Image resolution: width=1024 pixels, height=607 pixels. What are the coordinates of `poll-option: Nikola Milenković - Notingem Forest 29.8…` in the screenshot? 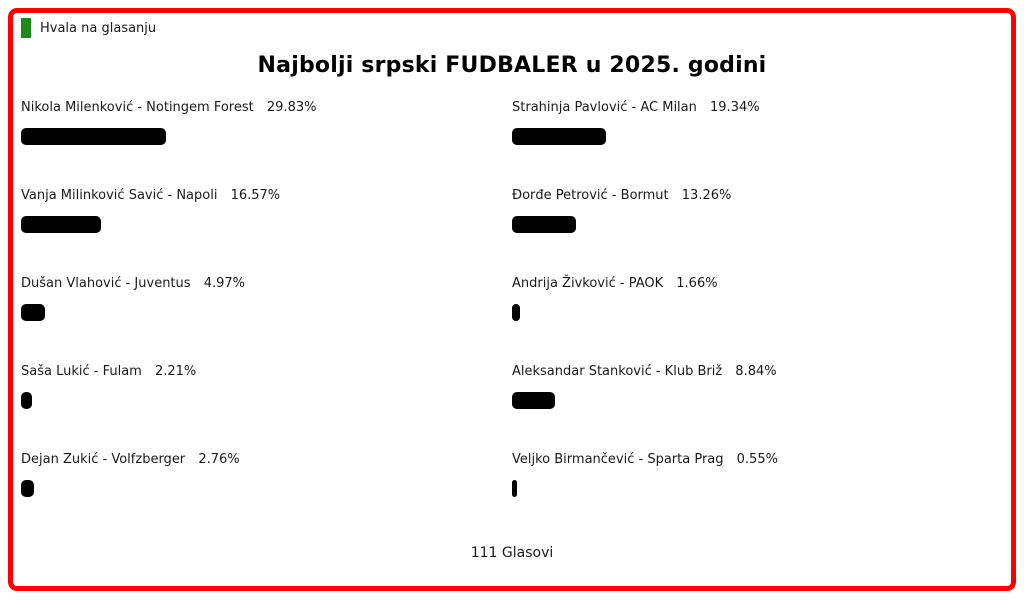 It's located at (263, 122).